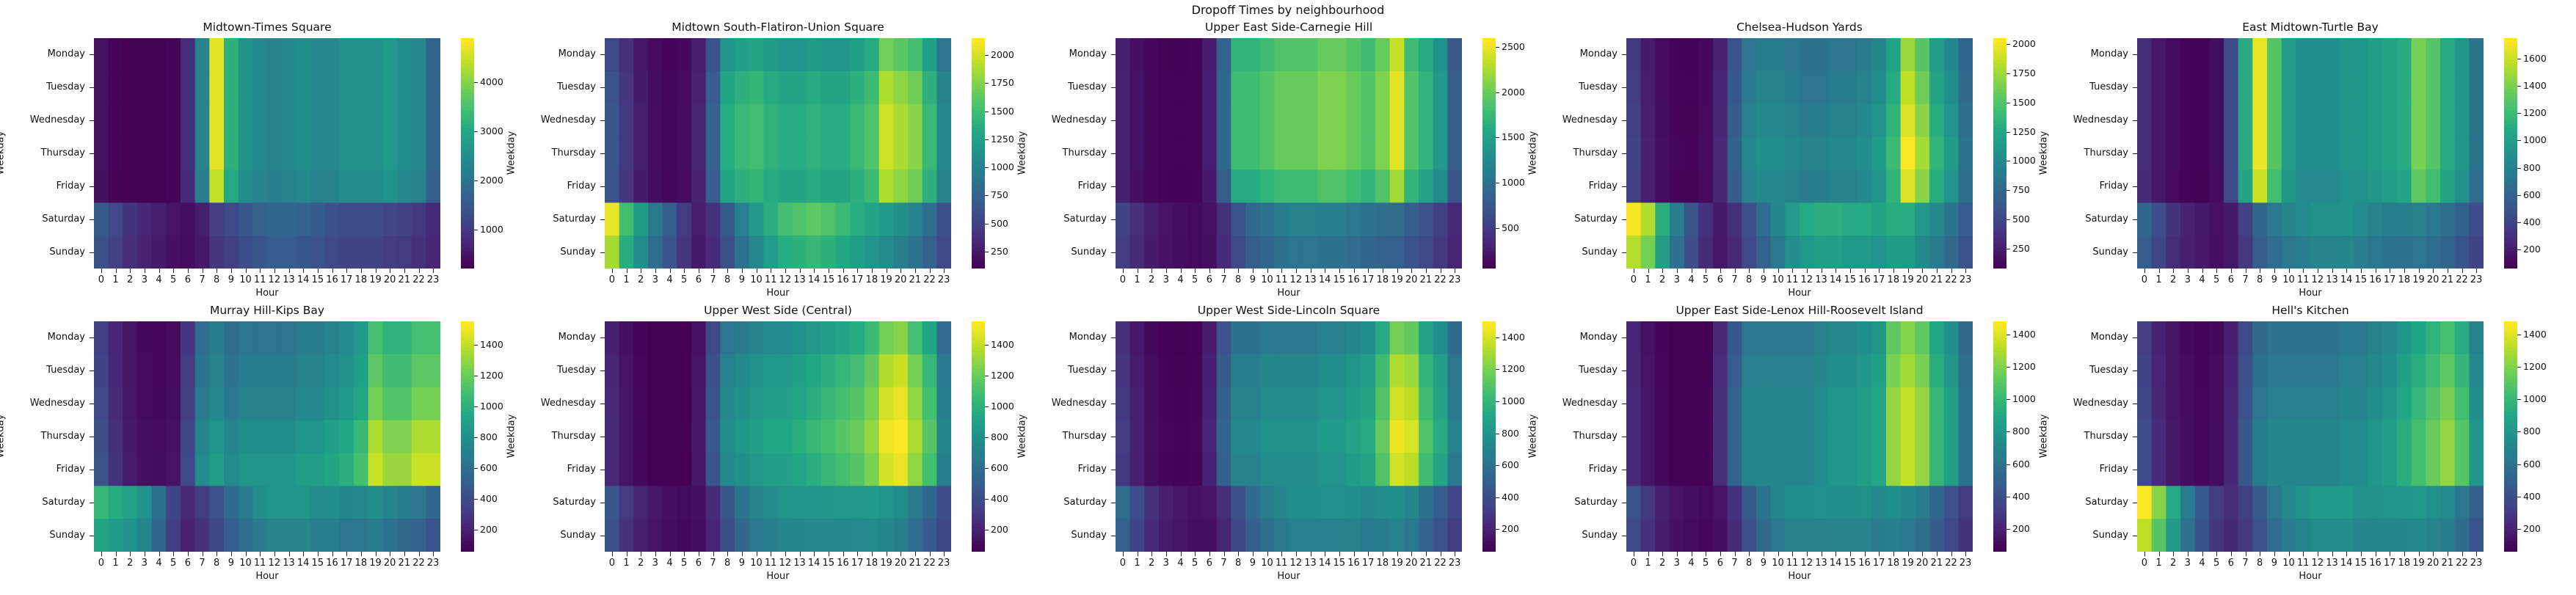 This screenshot has height=595, width=2576. Describe the element at coordinates (2432, 563) in the screenshot. I see `hour-tick-label: 20` at that location.